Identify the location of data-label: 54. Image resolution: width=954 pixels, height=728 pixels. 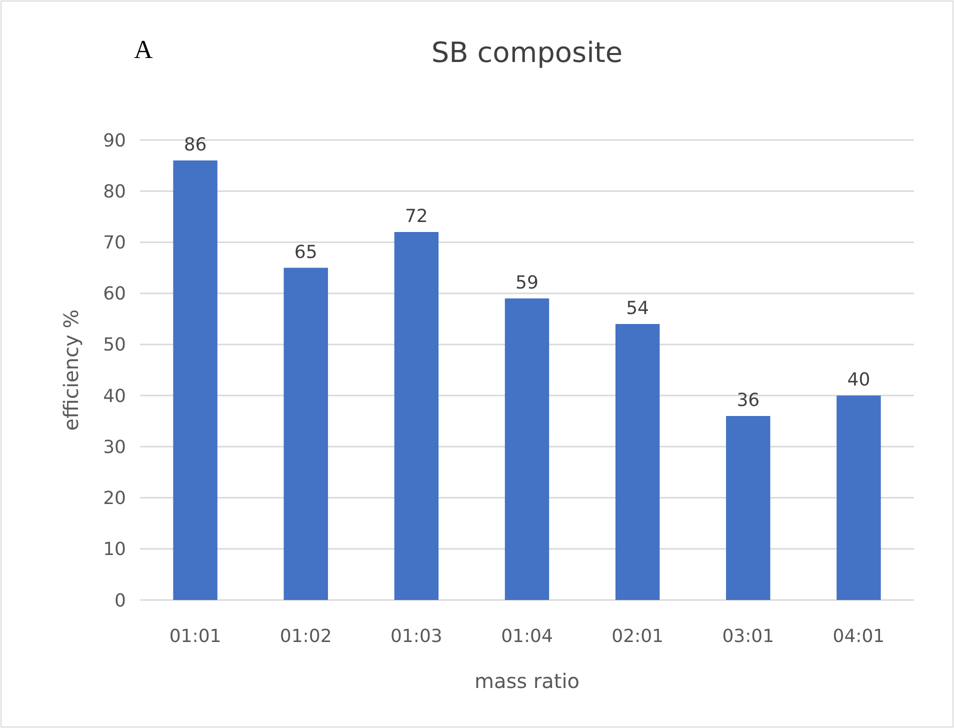
(638, 308).